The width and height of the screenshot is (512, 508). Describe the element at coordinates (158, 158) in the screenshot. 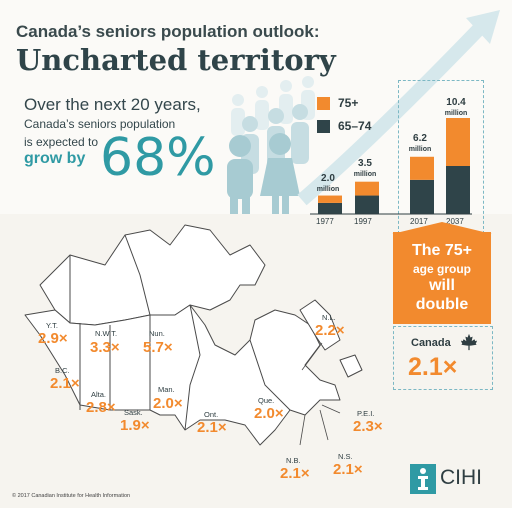

I see `growth-percent: 68%` at that location.